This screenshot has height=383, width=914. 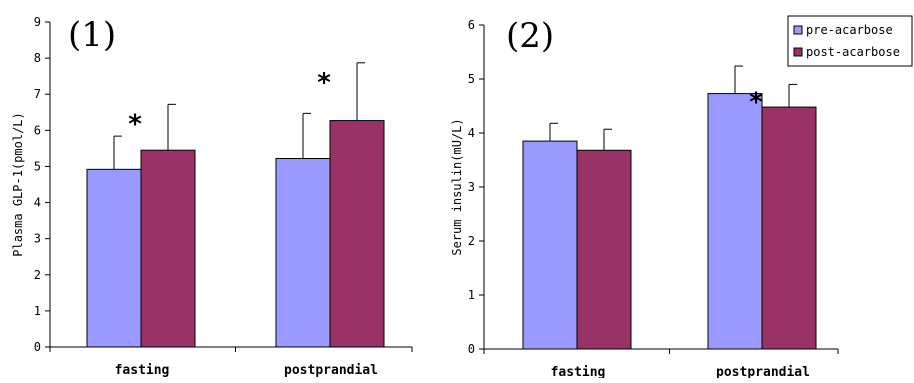 I want to click on y-tick-label: 9, so click(x=37, y=22).